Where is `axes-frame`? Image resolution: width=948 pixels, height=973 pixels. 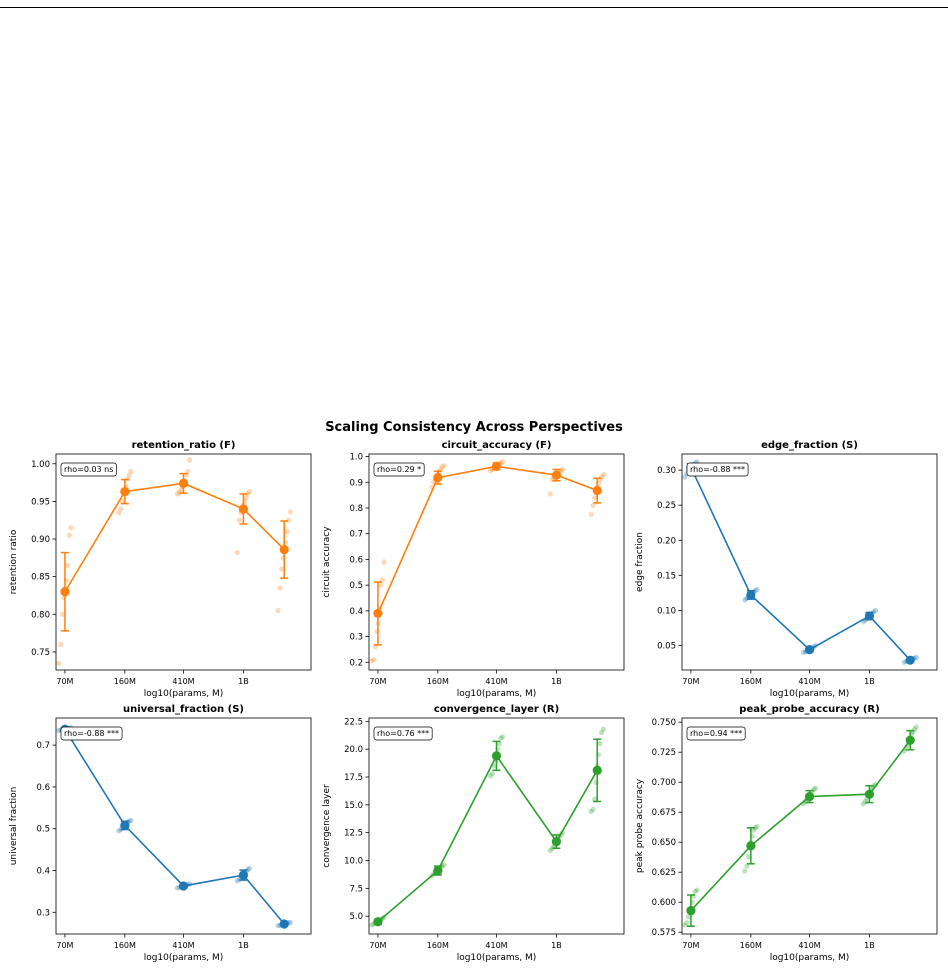
axes-frame is located at coordinates (809, 826).